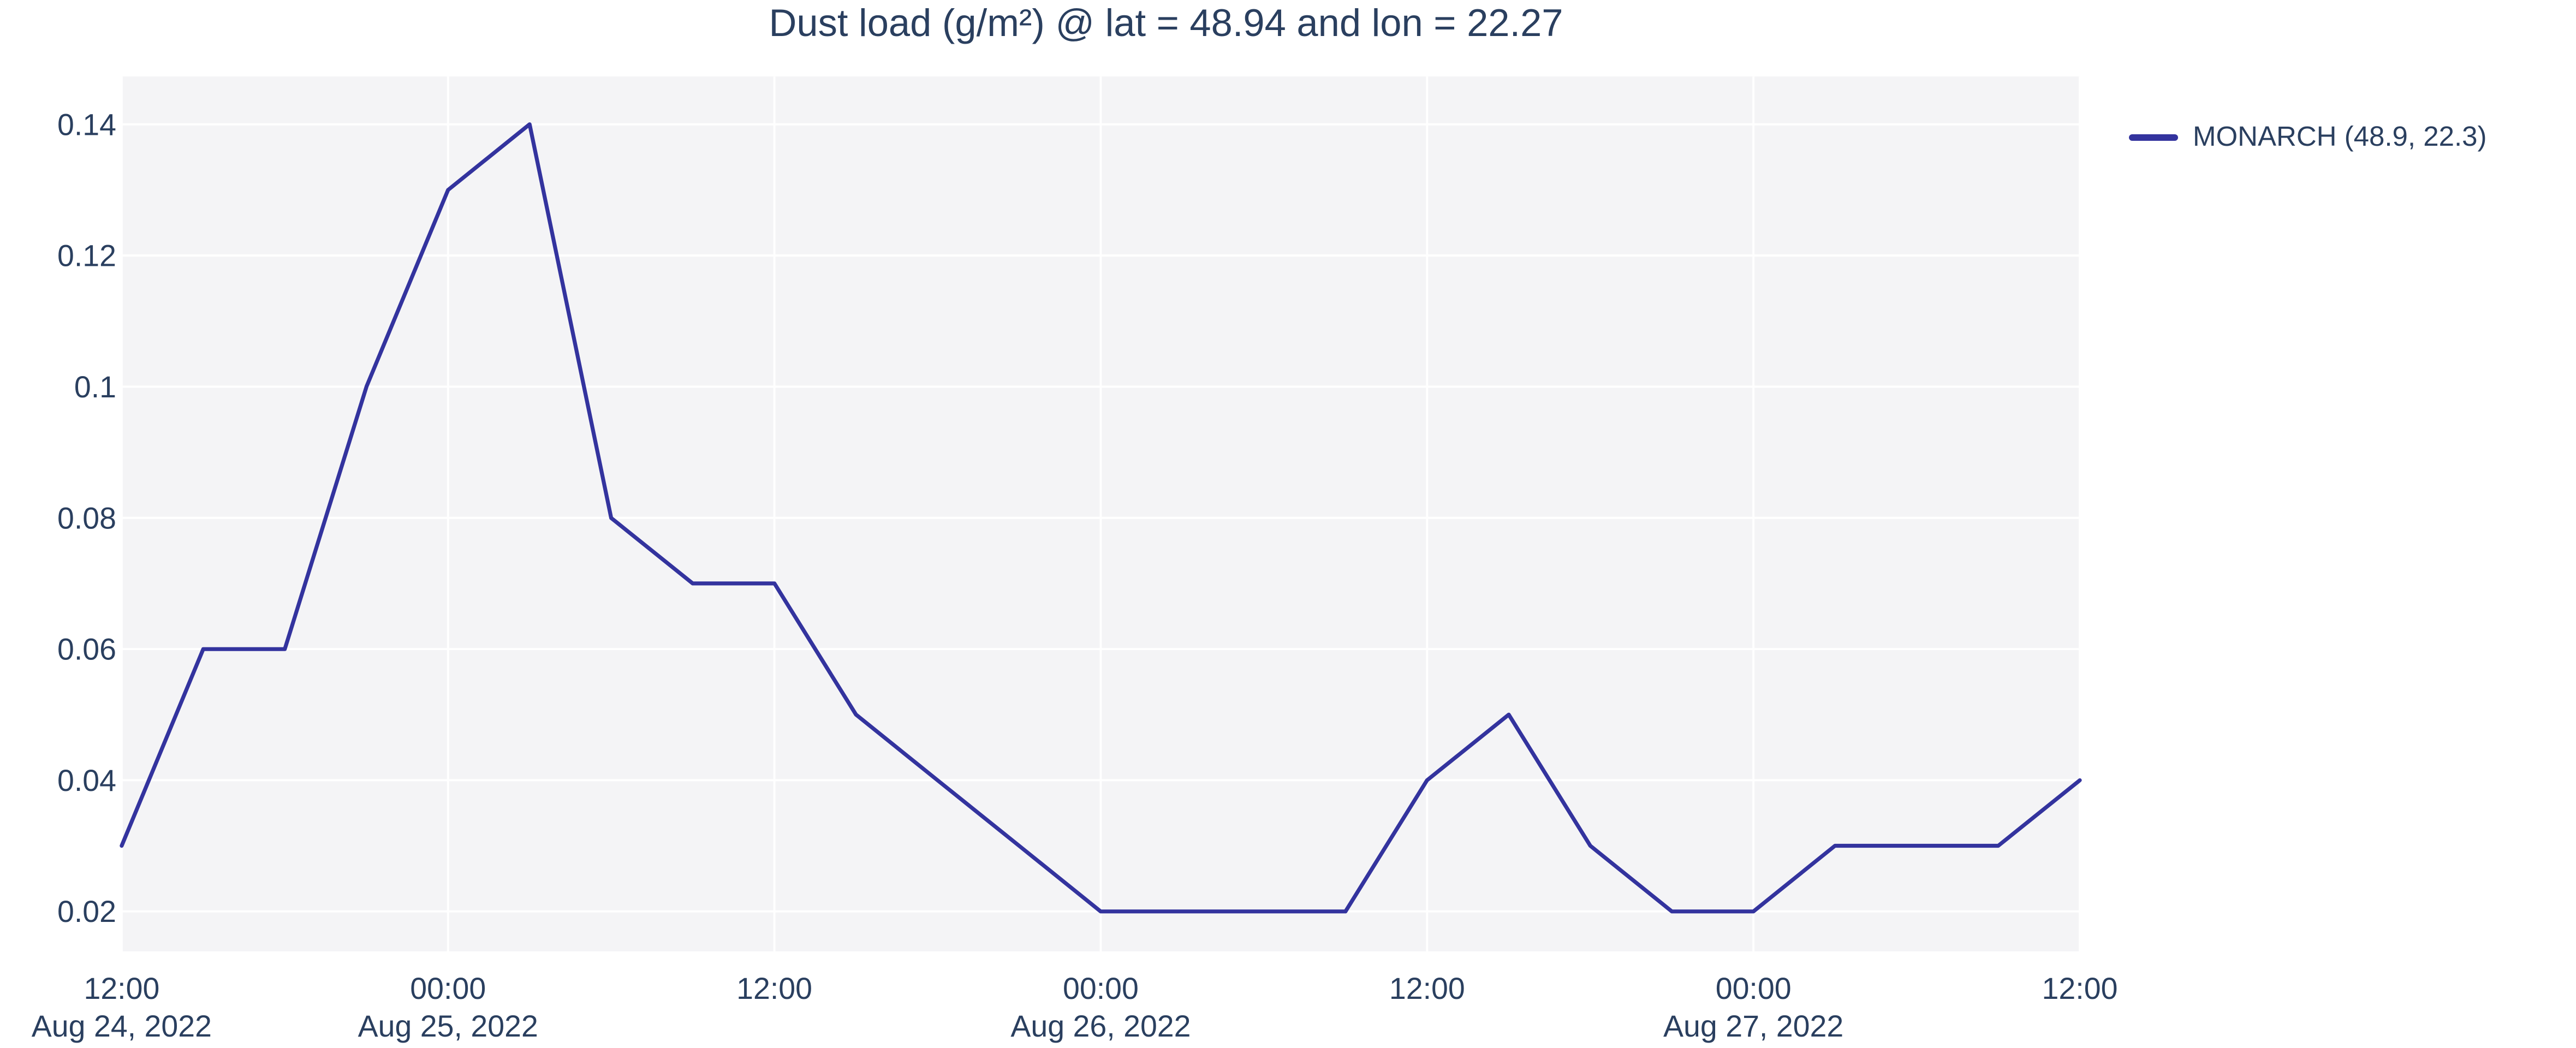 Image resolution: width=2576 pixels, height=1048 pixels. I want to click on x-tick-label: 12:00 Aug 24, 2022, so click(122, 1007).